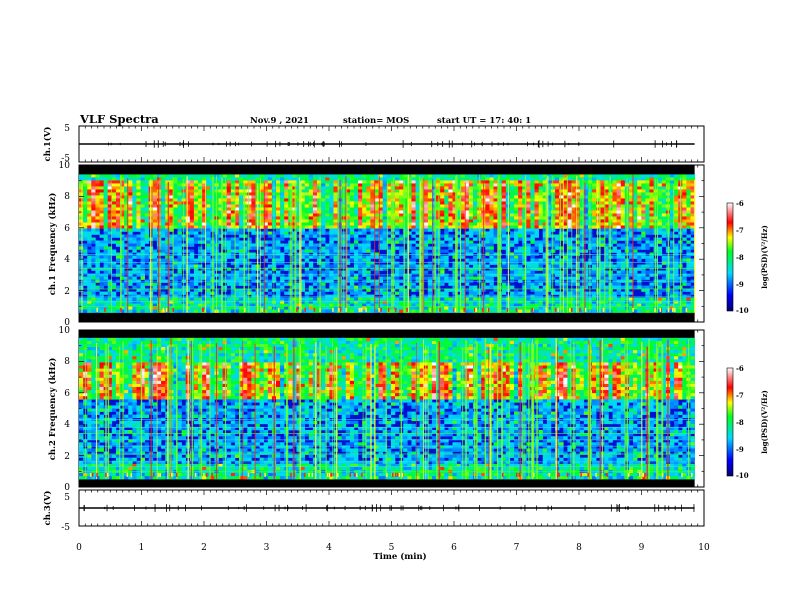  I want to click on xtick-5: 5, so click(392, 548).